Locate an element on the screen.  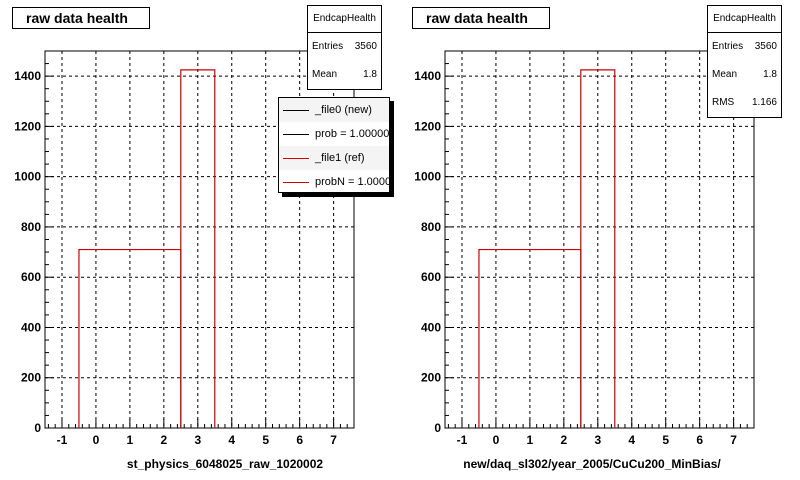
stats-header-left: EndcapHealth is located at coordinates (344, 19).